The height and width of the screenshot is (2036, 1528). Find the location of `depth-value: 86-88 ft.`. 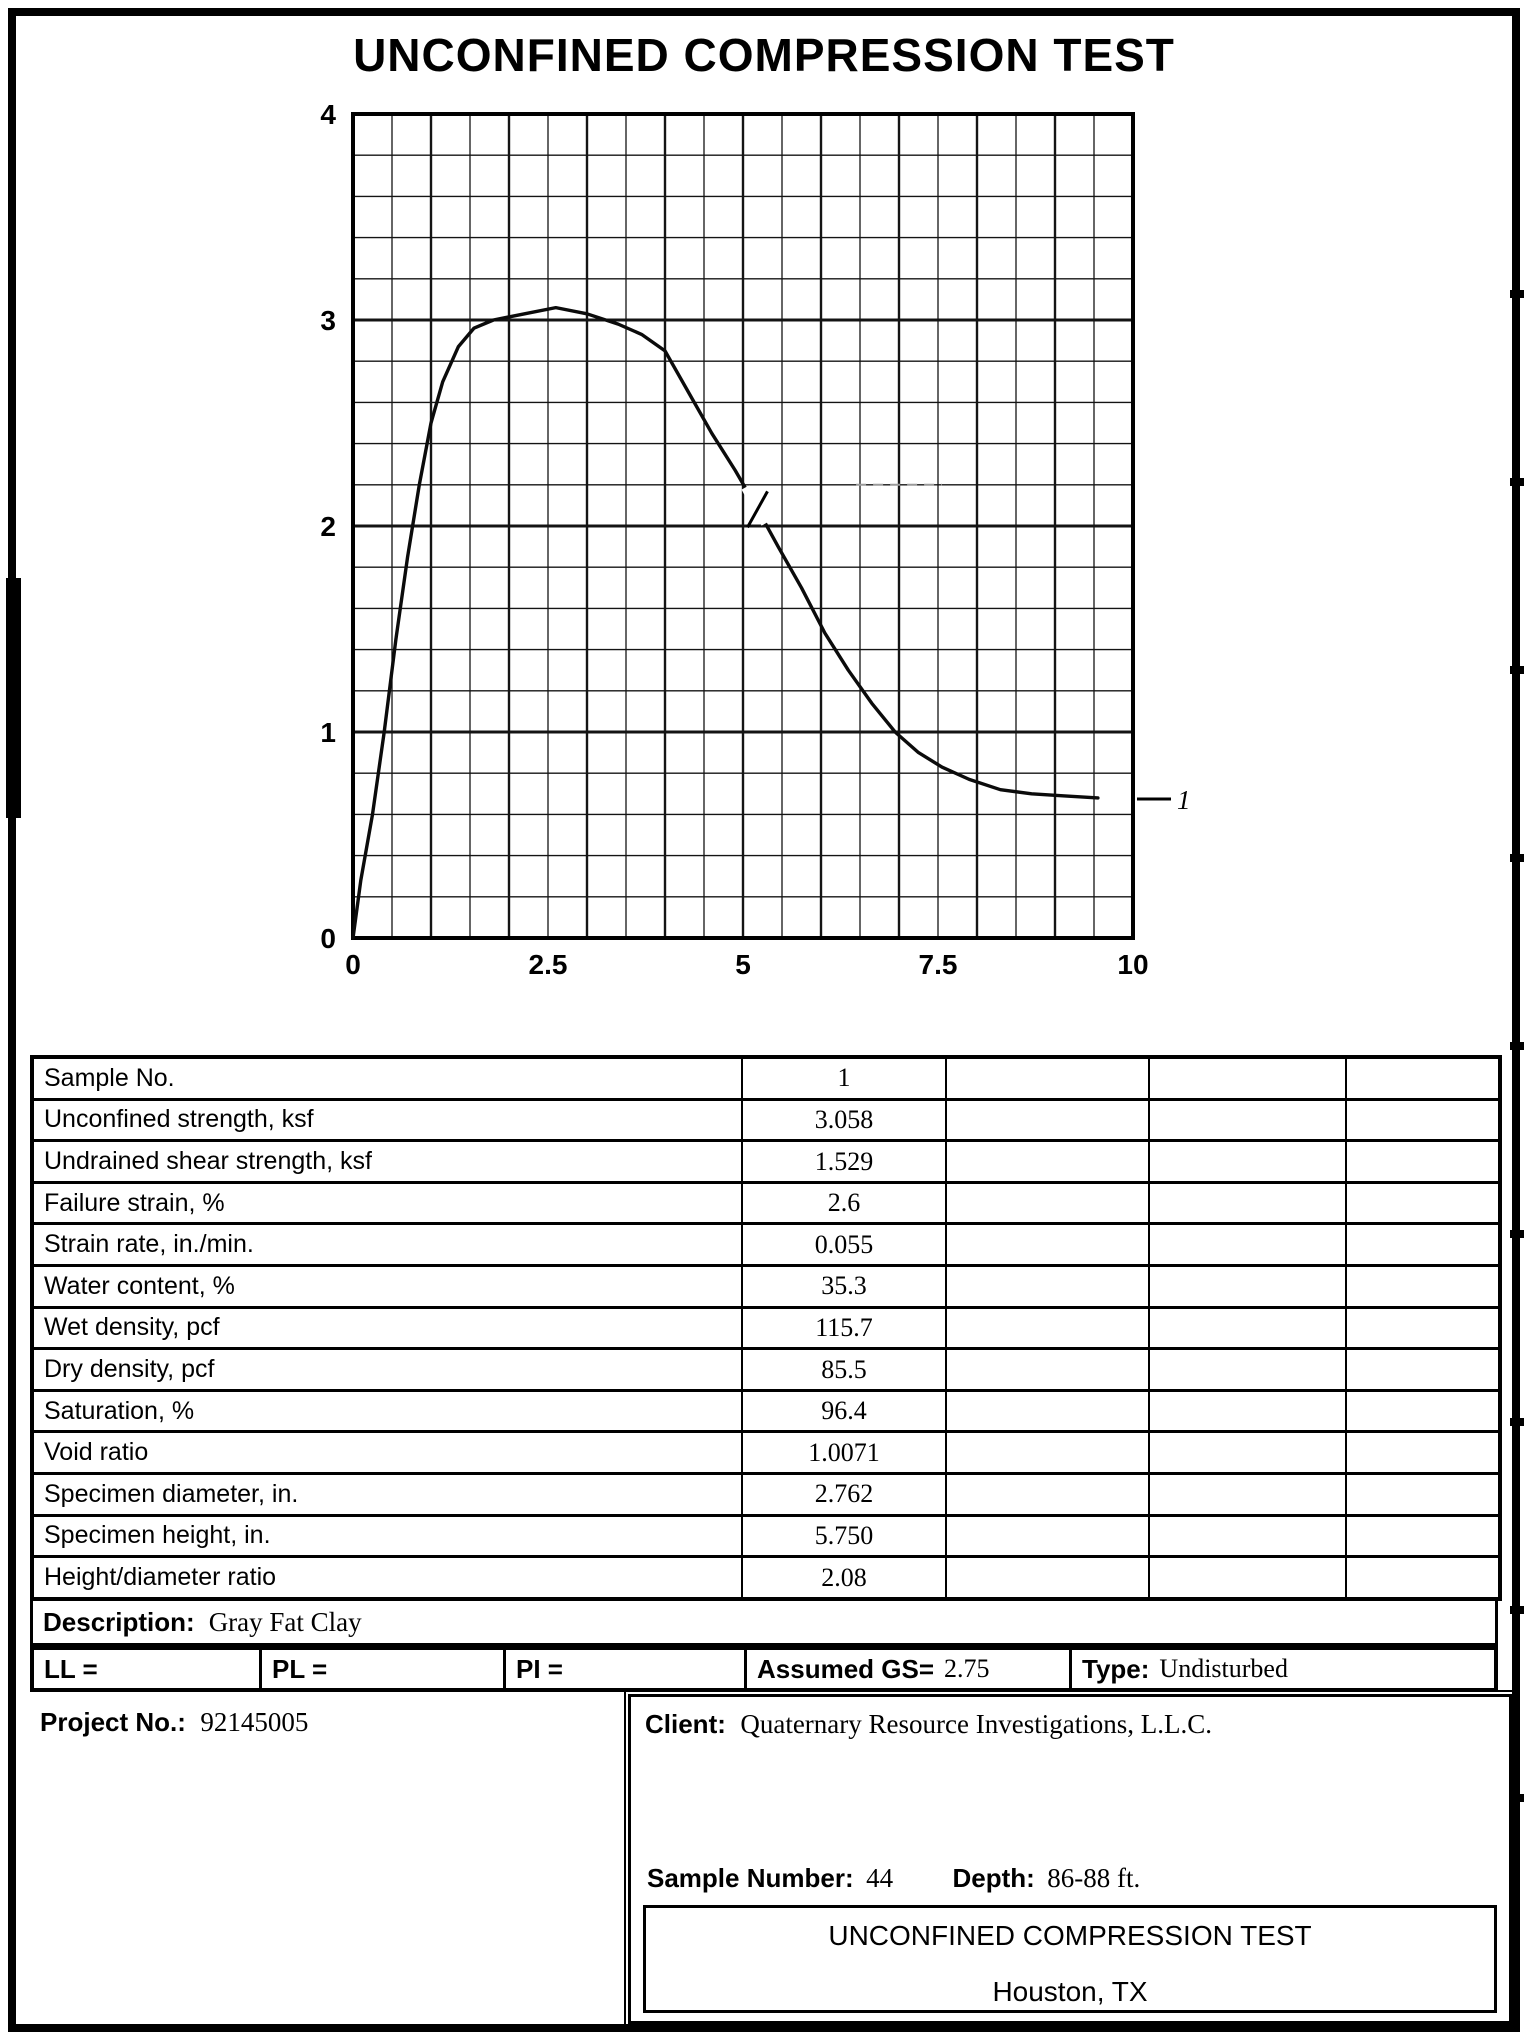

depth-value: 86-88 ft. is located at coordinates (1094, 1878).